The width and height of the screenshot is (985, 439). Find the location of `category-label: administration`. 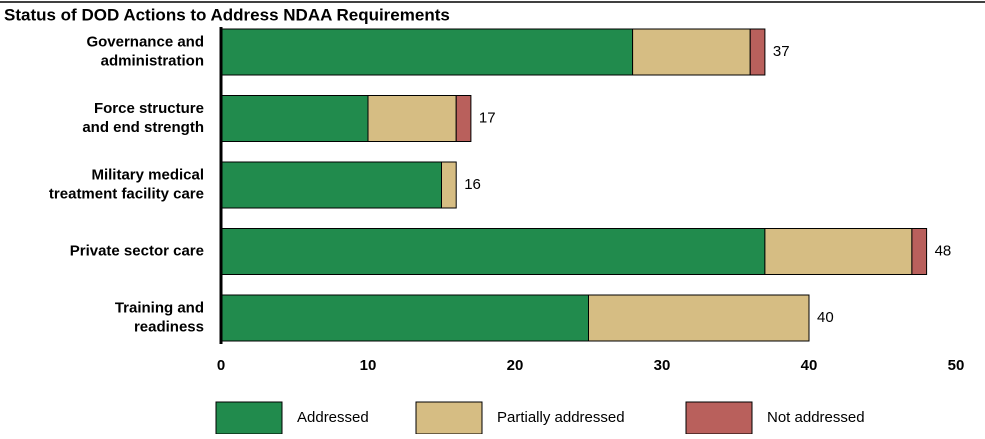

category-label: administration is located at coordinates (152, 60).